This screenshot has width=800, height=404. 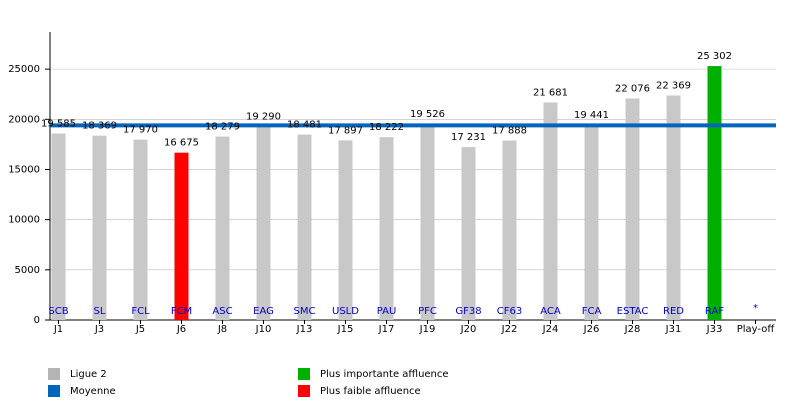 What do you see at coordinates (181, 311) in the screenshot?
I see `team-label: FCM` at bounding box center [181, 311].